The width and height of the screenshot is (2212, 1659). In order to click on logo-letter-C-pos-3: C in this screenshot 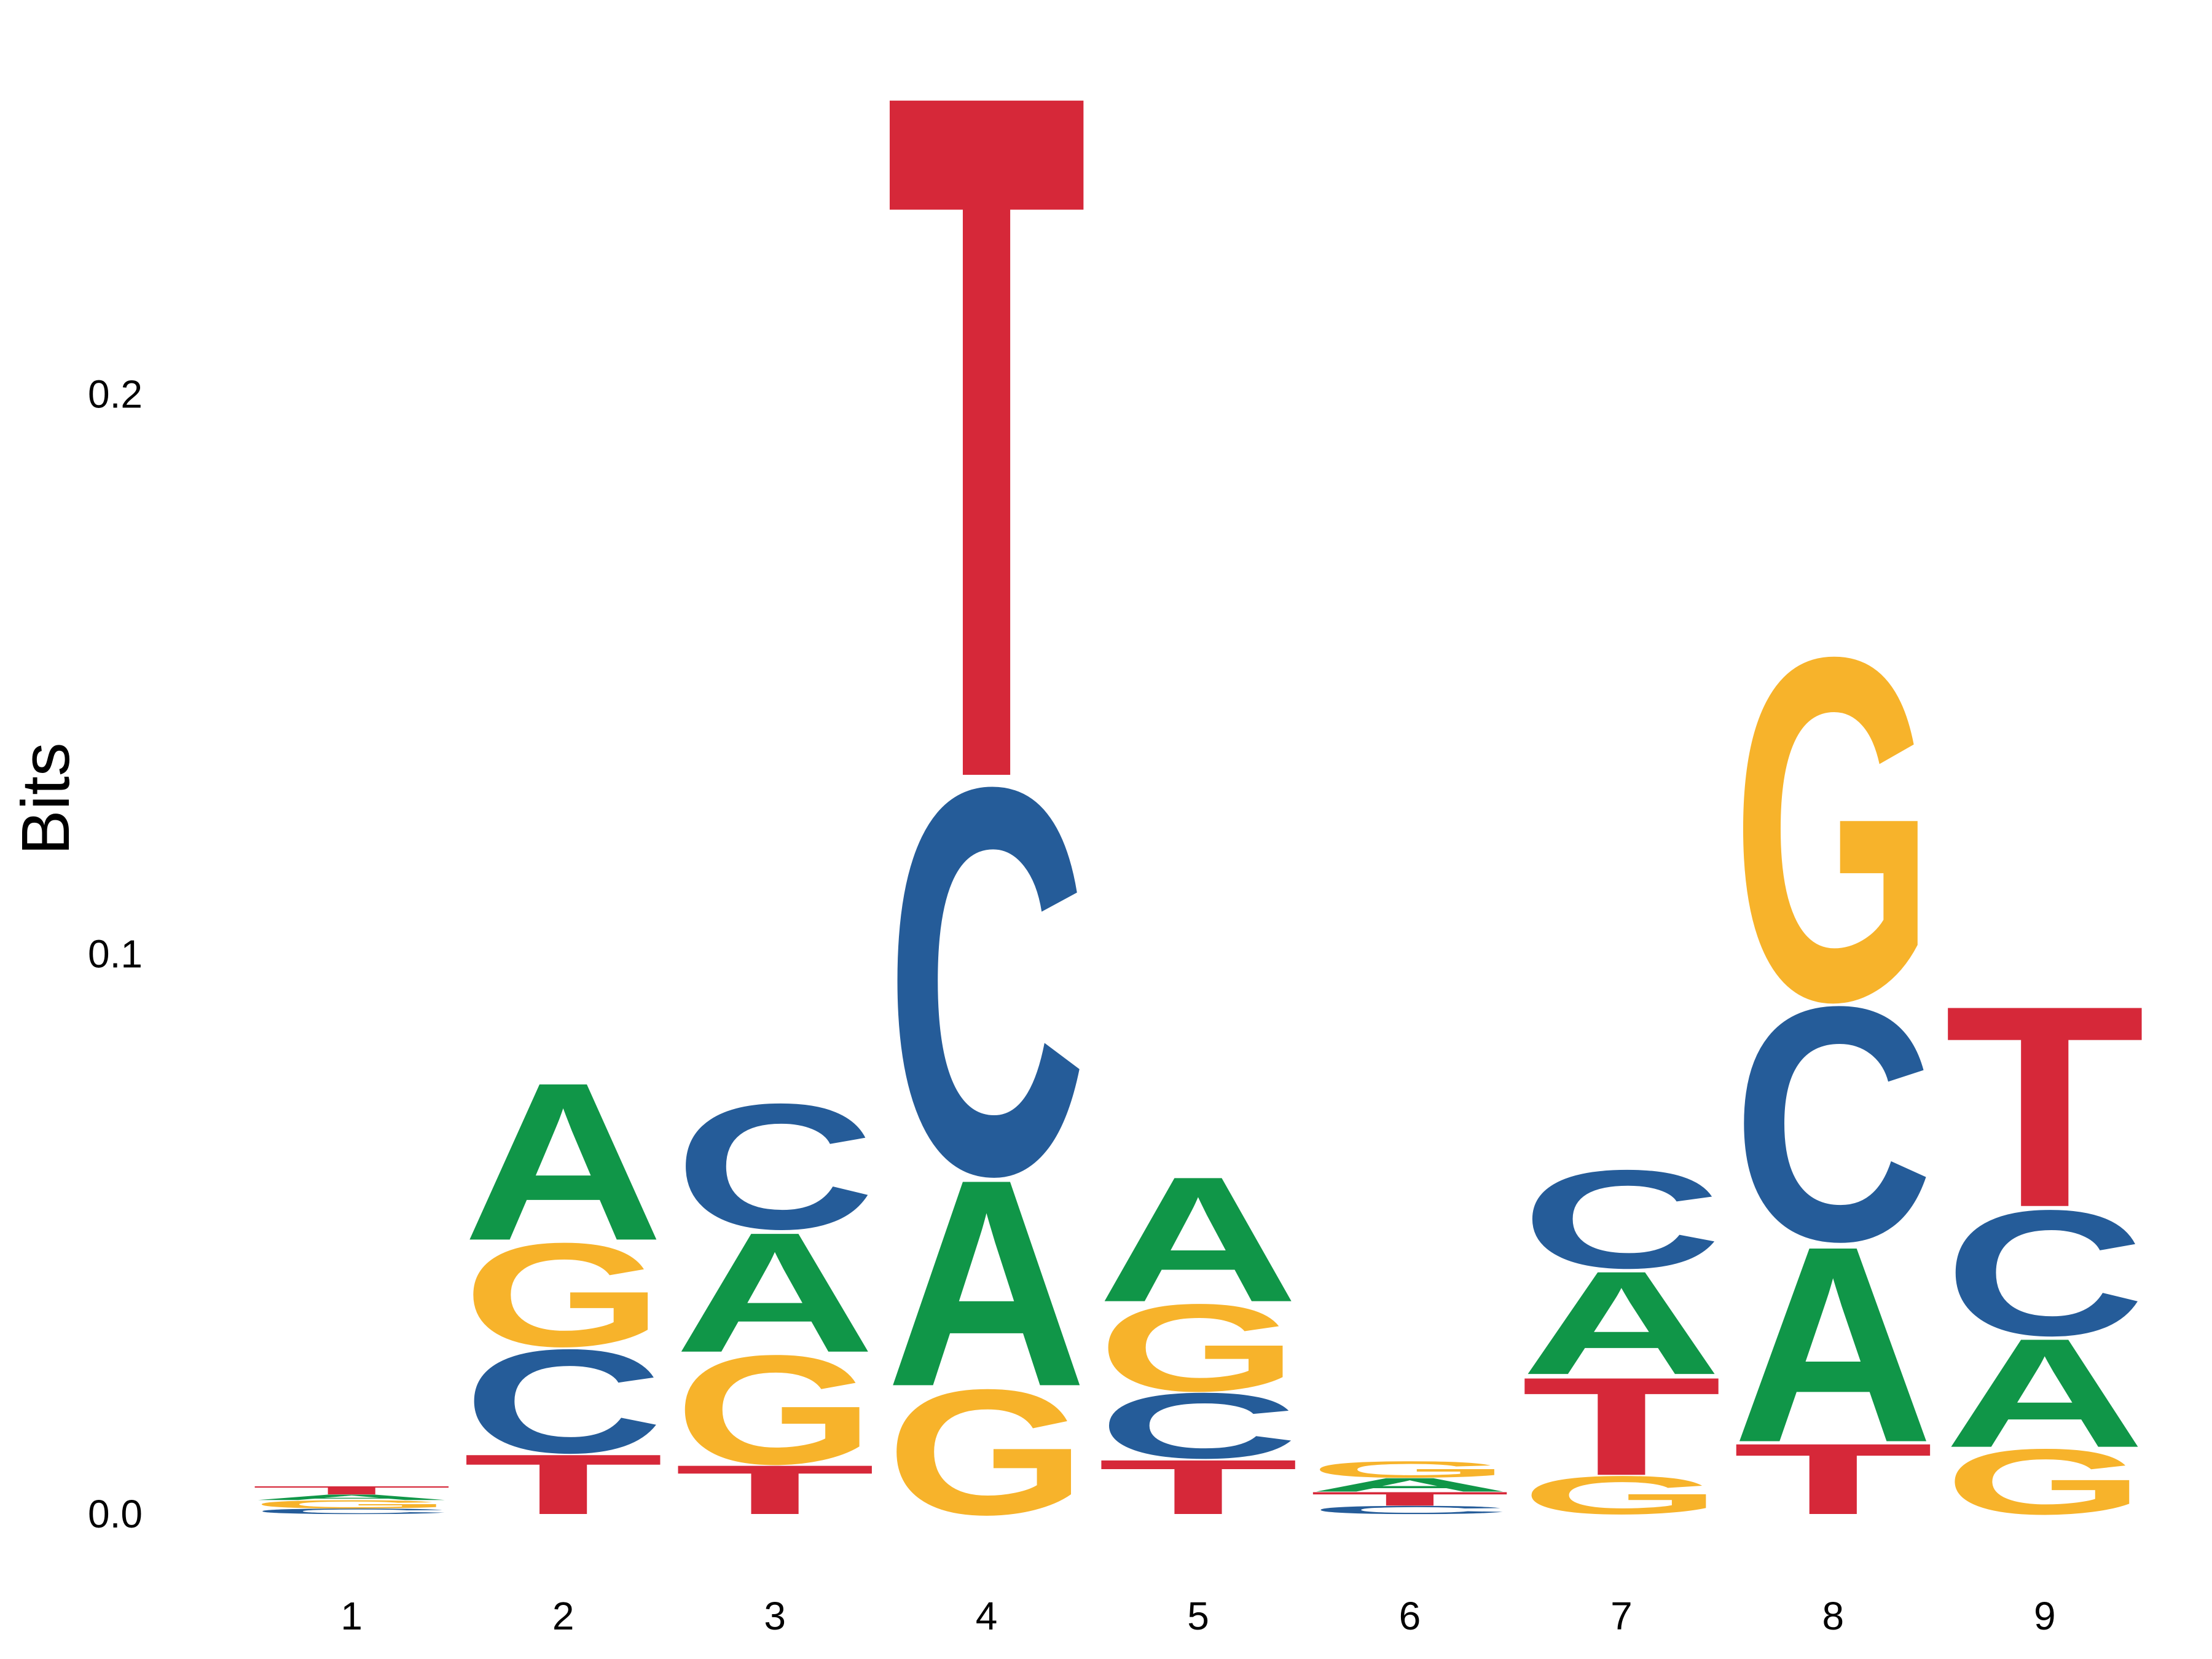, I will do `click(775, 1166)`.